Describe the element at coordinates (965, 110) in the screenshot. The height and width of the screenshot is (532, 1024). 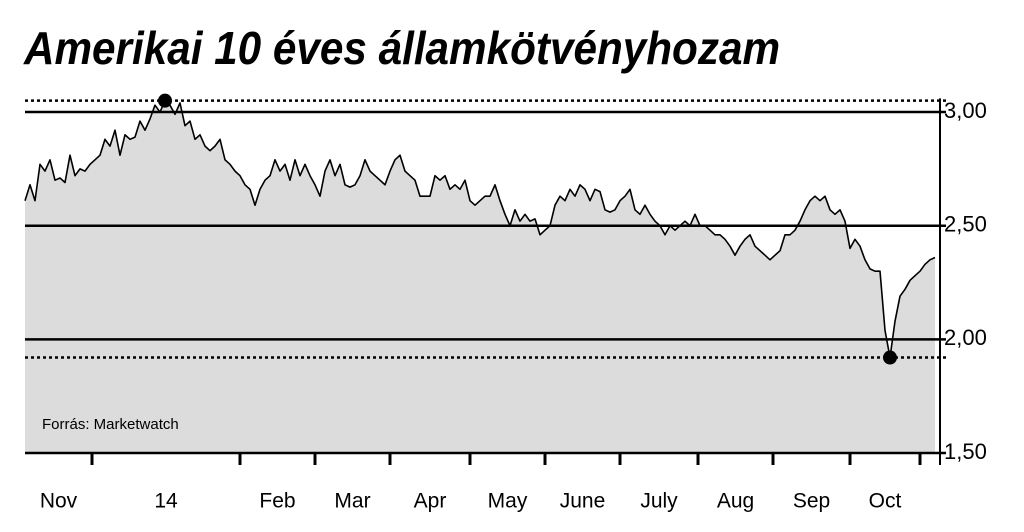
I see `y-tick-label: 3,00` at that location.